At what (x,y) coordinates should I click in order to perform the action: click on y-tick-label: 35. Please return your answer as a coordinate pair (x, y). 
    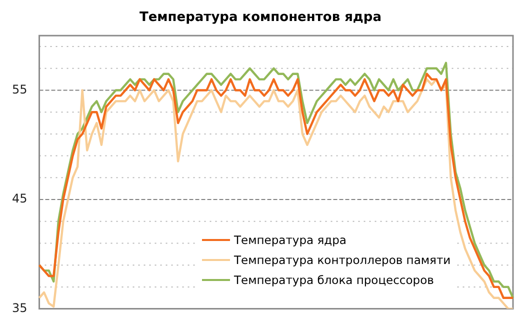
    Looking at the image, I should click on (20, 307).